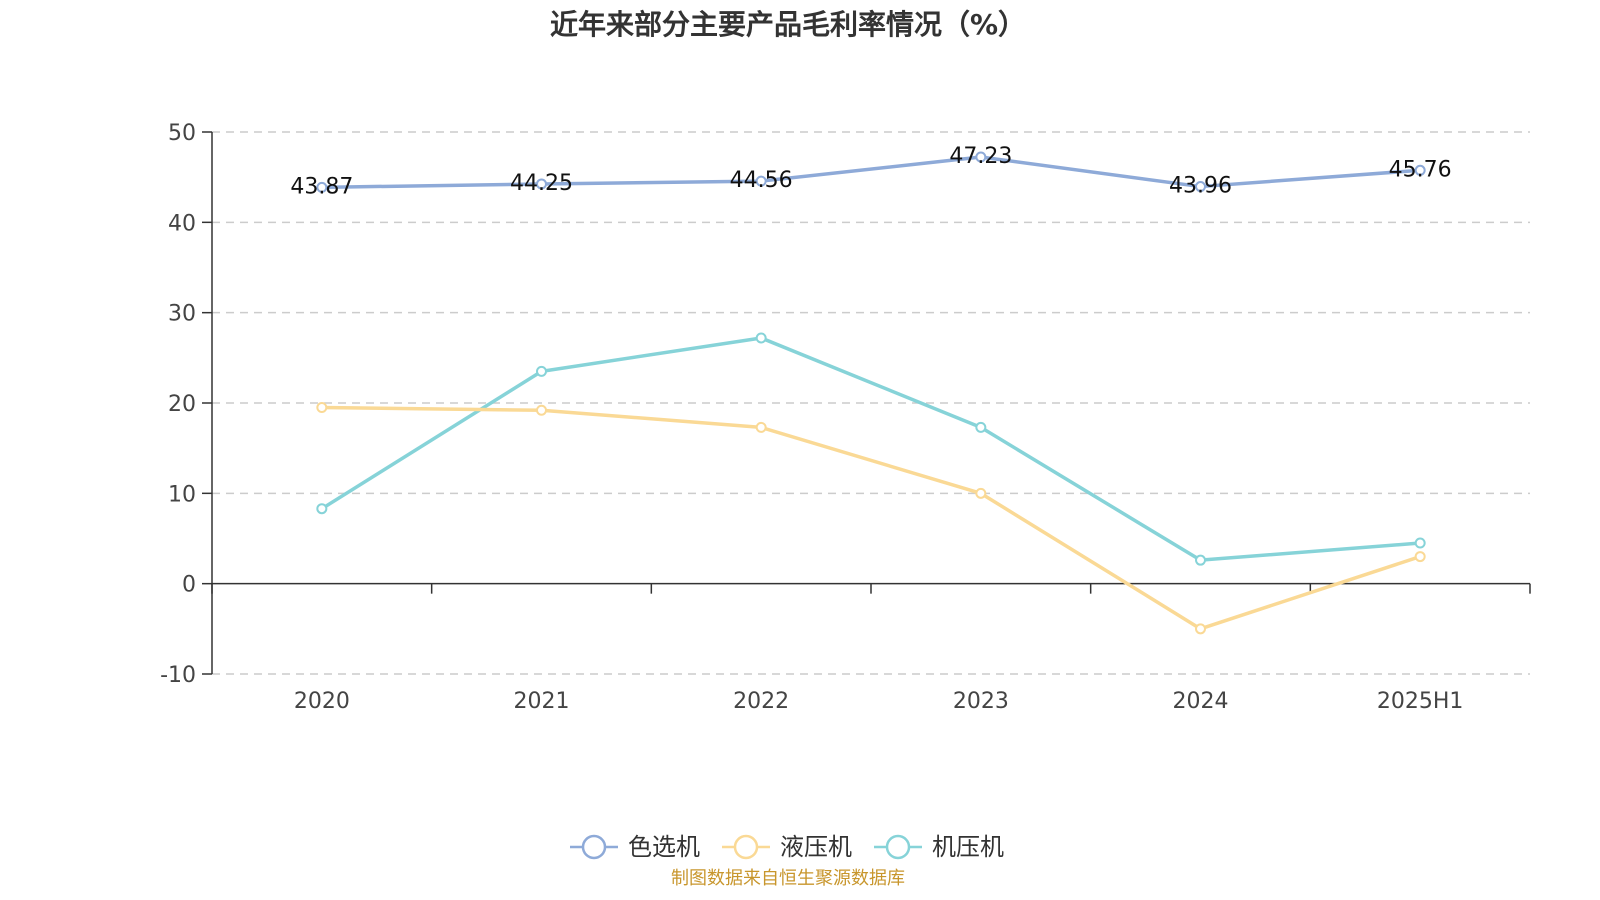  I want to click on x-tick-label: 2025H1, so click(1420, 701).